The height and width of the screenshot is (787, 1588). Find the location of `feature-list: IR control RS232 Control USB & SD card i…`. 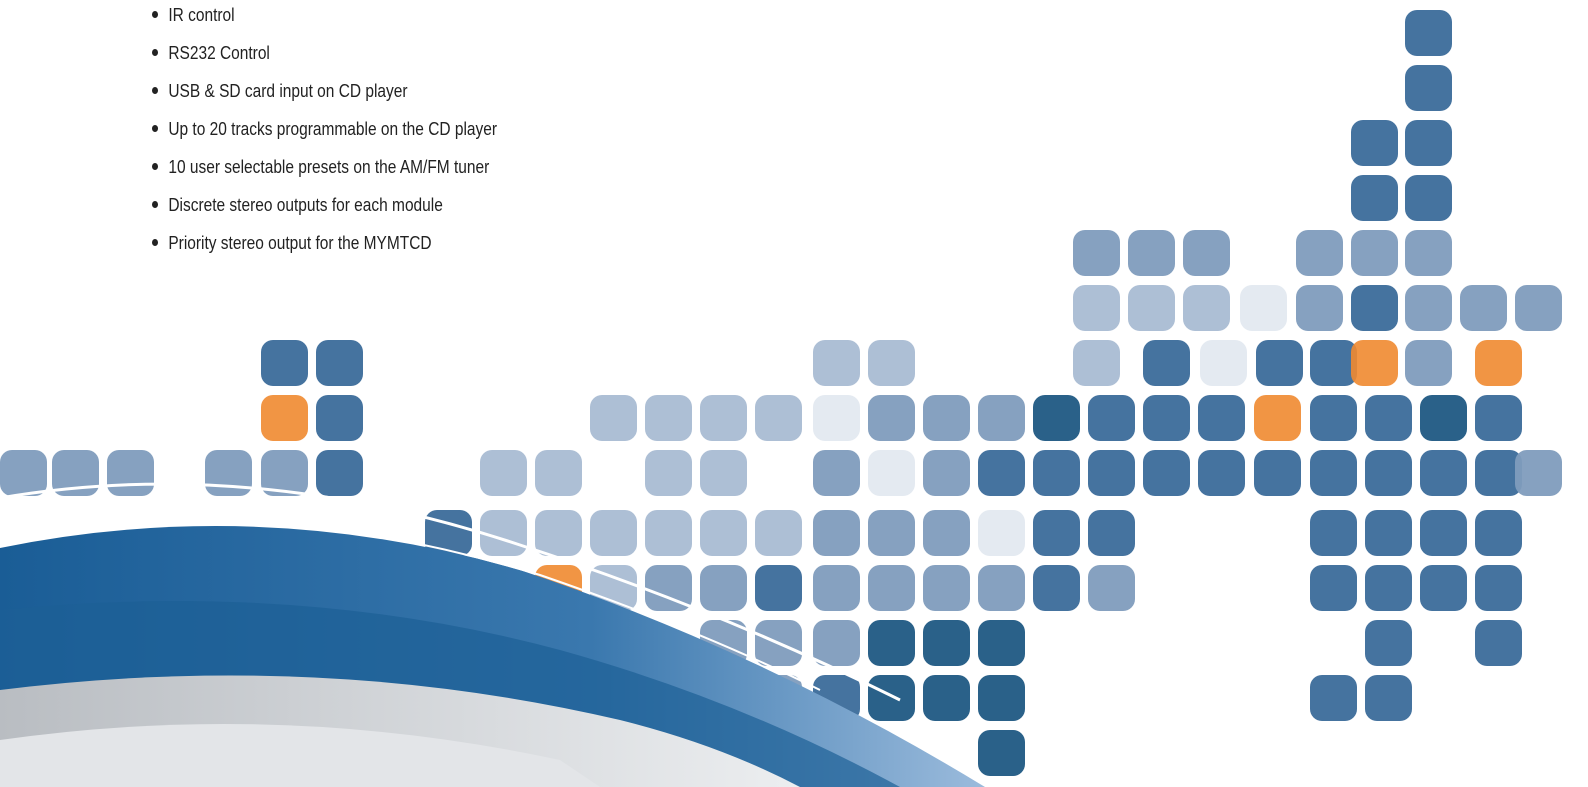

feature-list: IR control RS232 Control USB & SD card i… is located at coordinates (352, 133).